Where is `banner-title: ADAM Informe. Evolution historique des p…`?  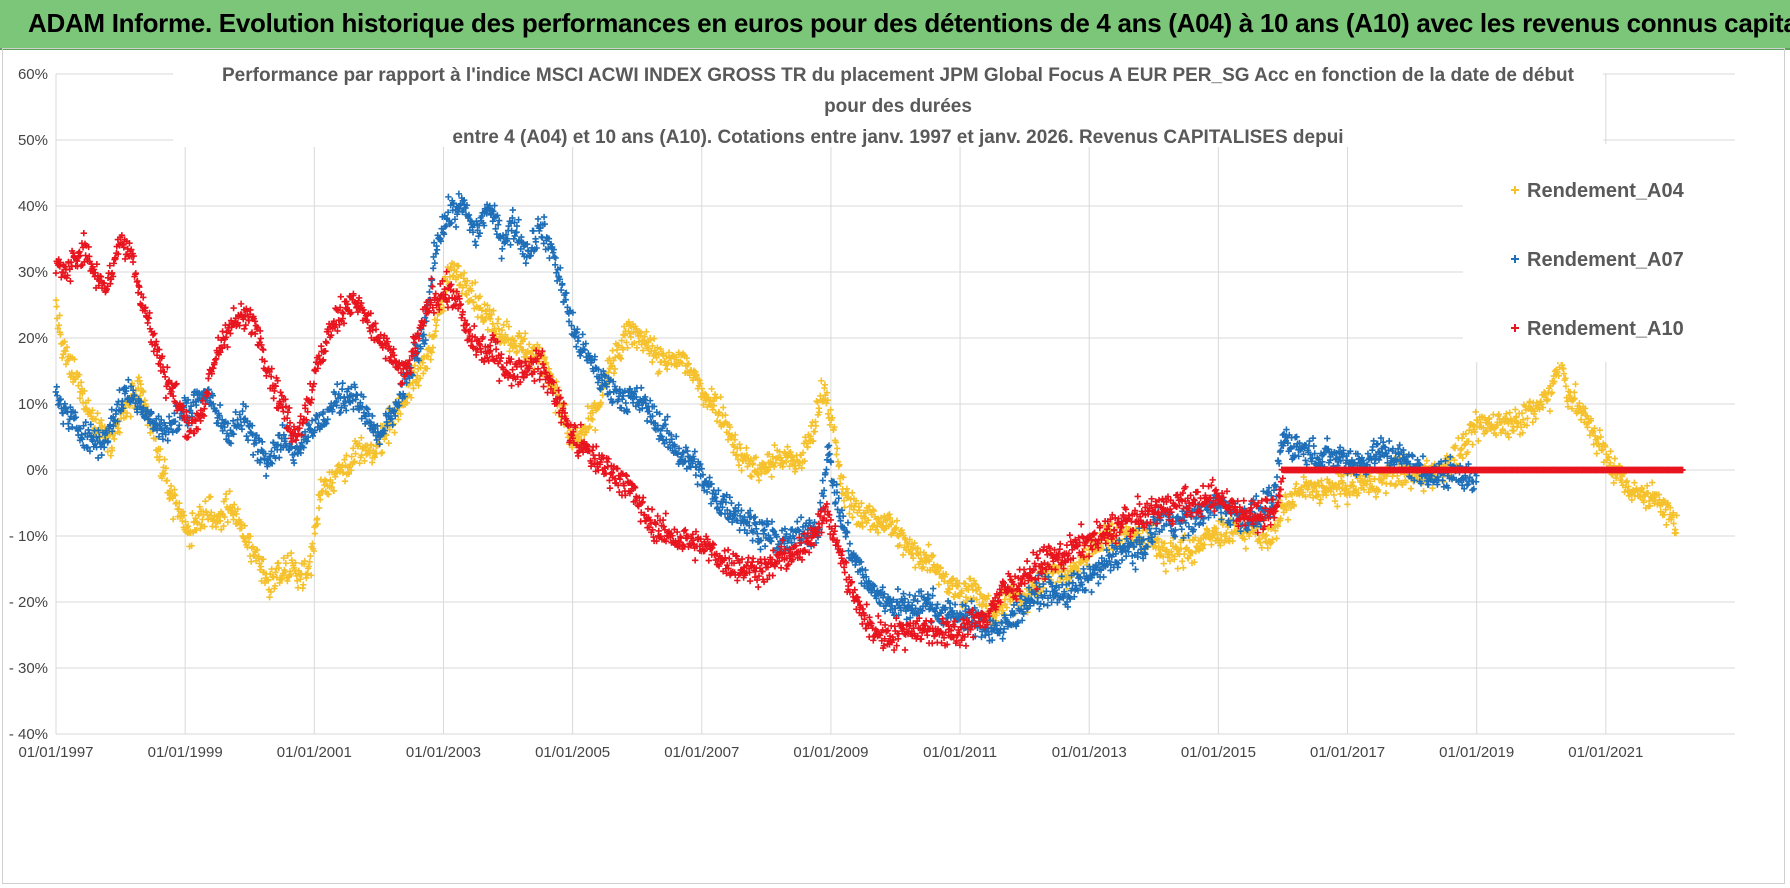 banner-title: ADAM Informe. Evolution historique des p… is located at coordinates (909, 23).